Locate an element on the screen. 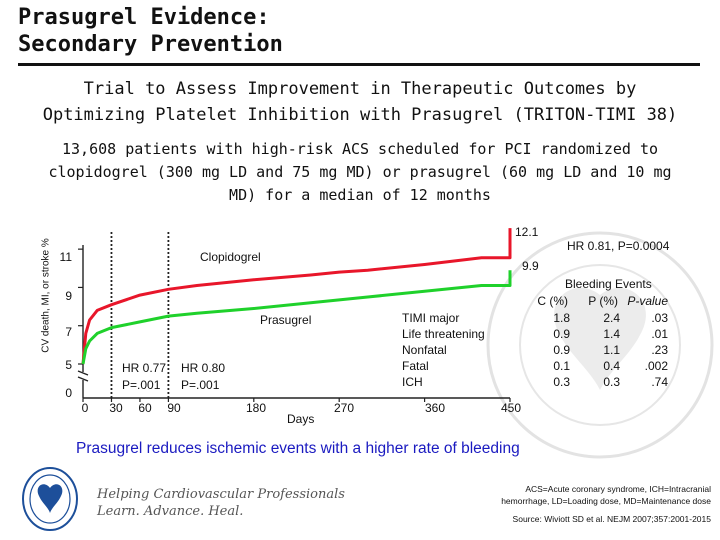  x-tick-0: 0 is located at coordinates (85, 408).